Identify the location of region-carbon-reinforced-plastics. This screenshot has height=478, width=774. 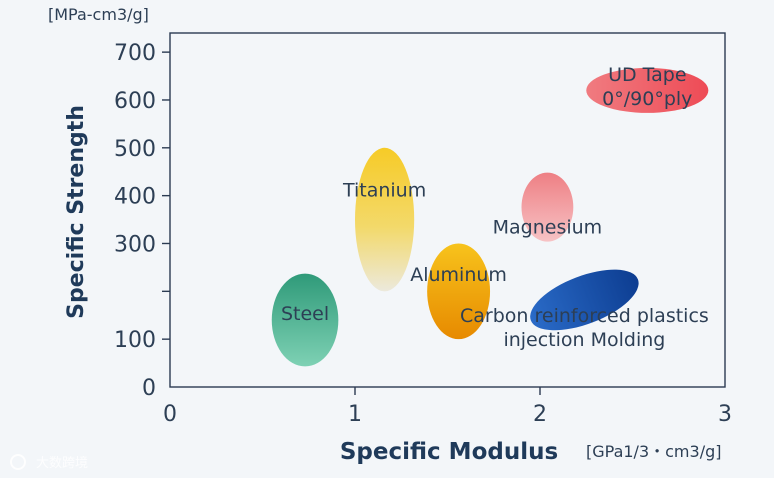
(584, 300).